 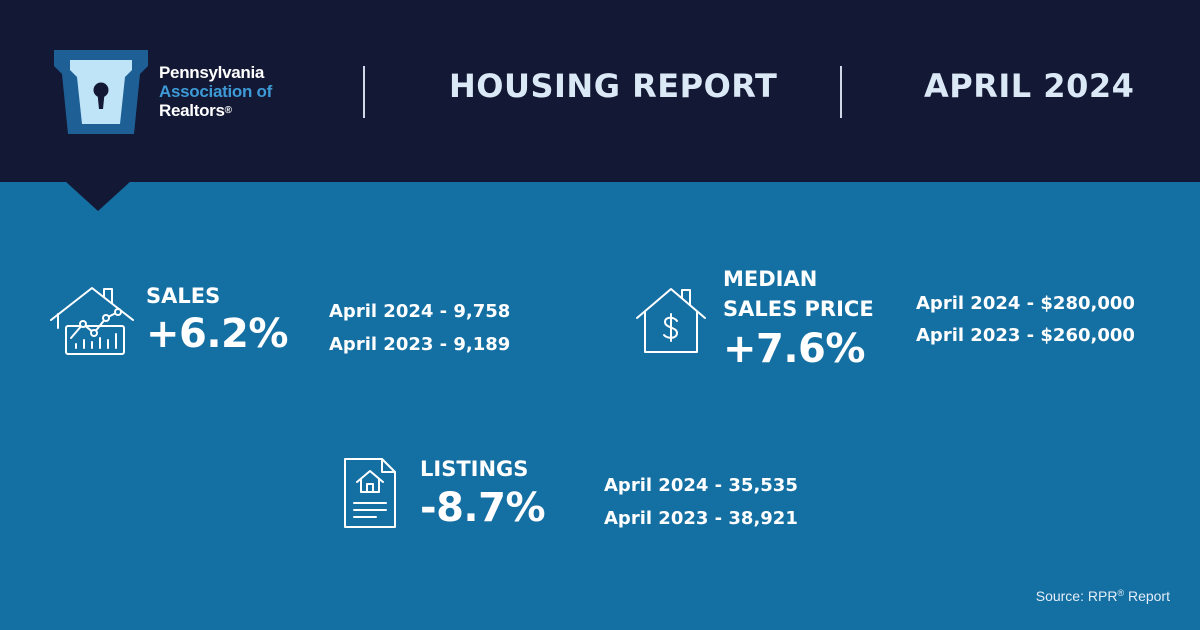 What do you see at coordinates (1025, 303) in the screenshot?
I see `median-current: April 2024 - $280,000` at bounding box center [1025, 303].